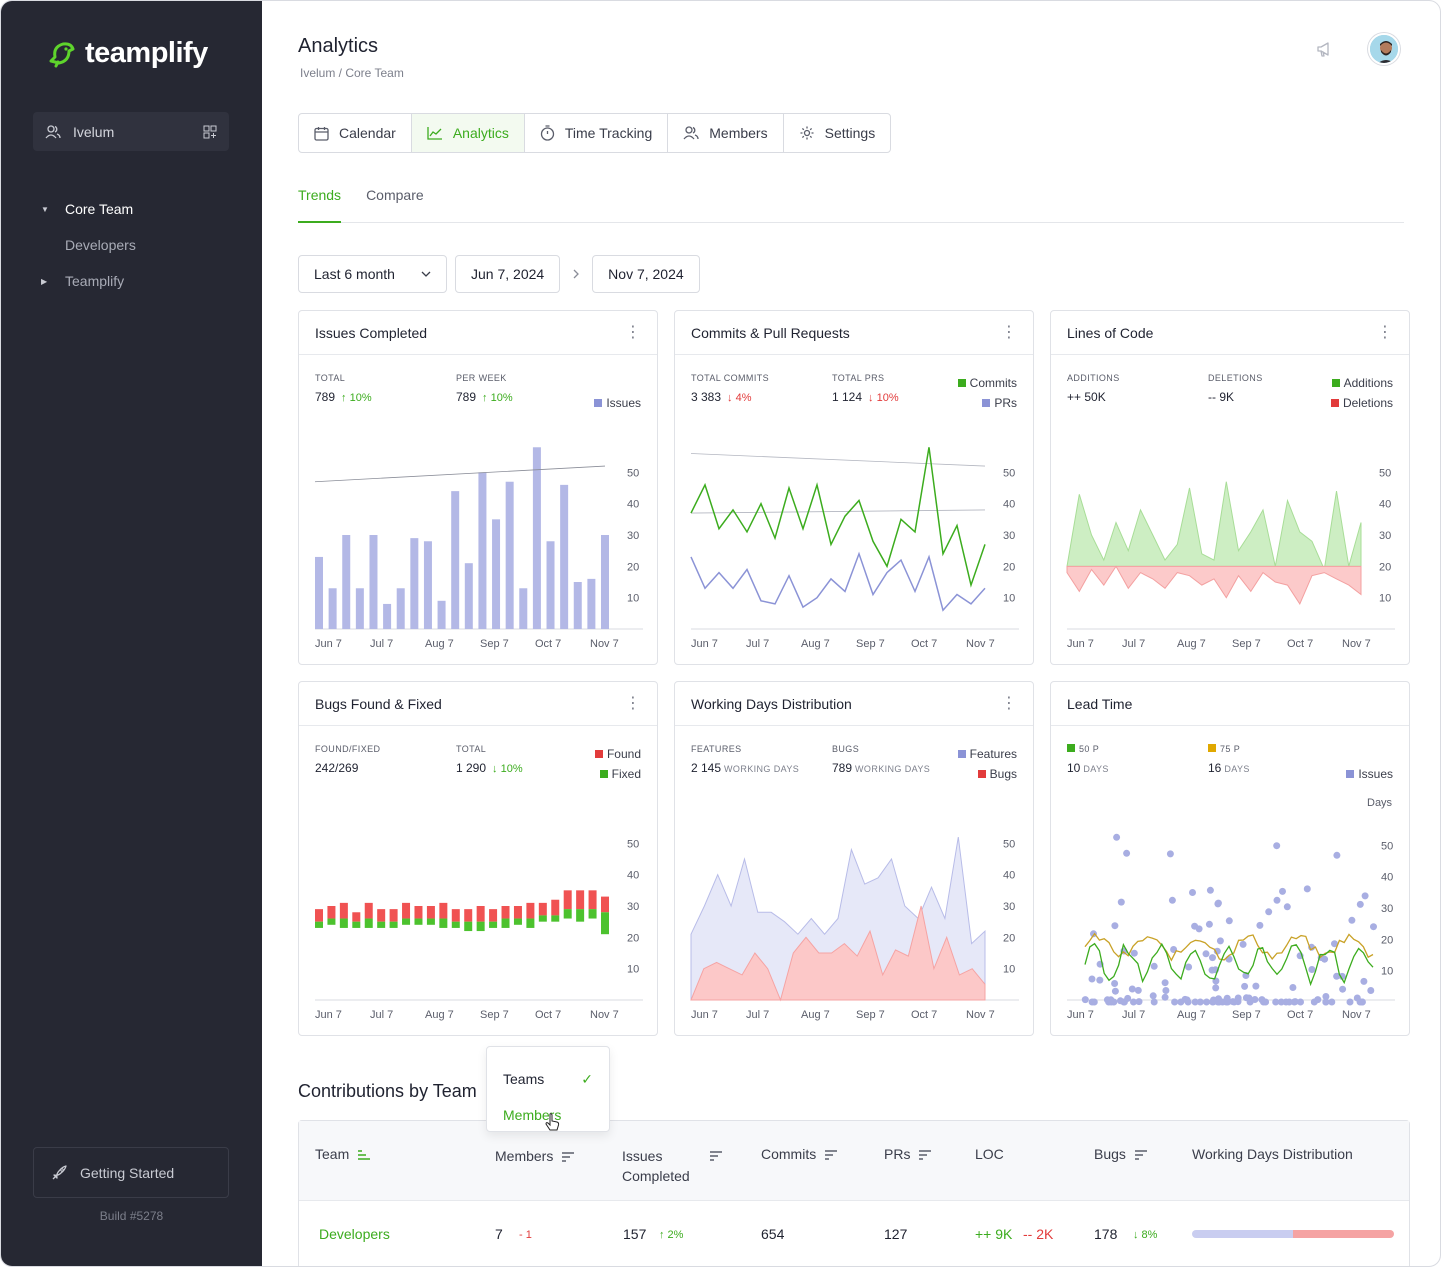 This screenshot has height=1267, width=1441. I want to click on commits-count: 654, so click(773, 1234).